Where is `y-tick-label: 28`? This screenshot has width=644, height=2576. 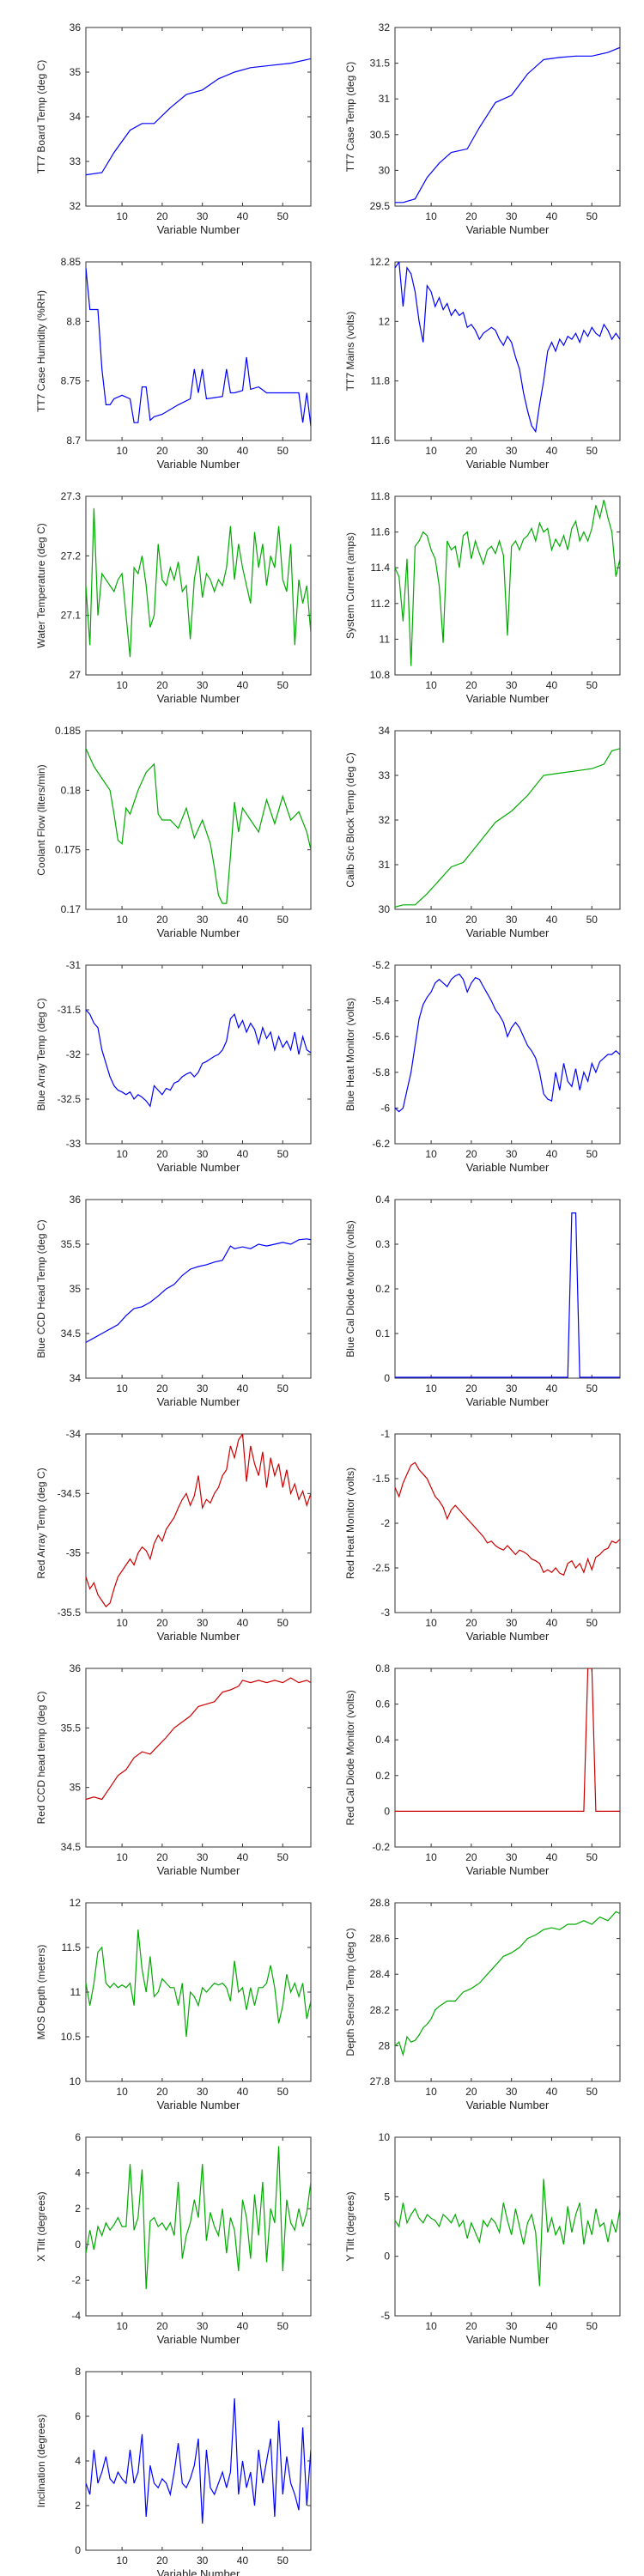 y-tick-label: 28 is located at coordinates (385, 2045).